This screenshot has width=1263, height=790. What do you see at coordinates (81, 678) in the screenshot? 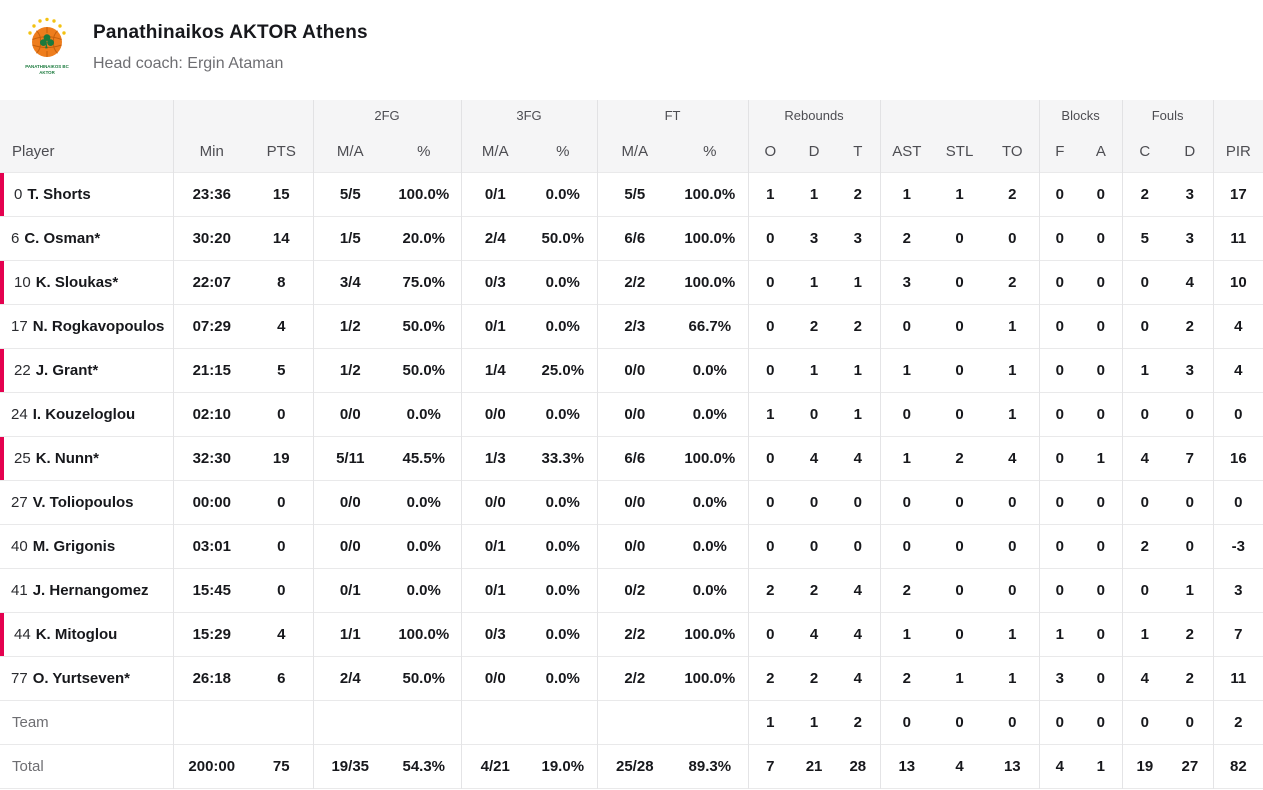
I see `player-name: O. Yurtseven*` at bounding box center [81, 678].